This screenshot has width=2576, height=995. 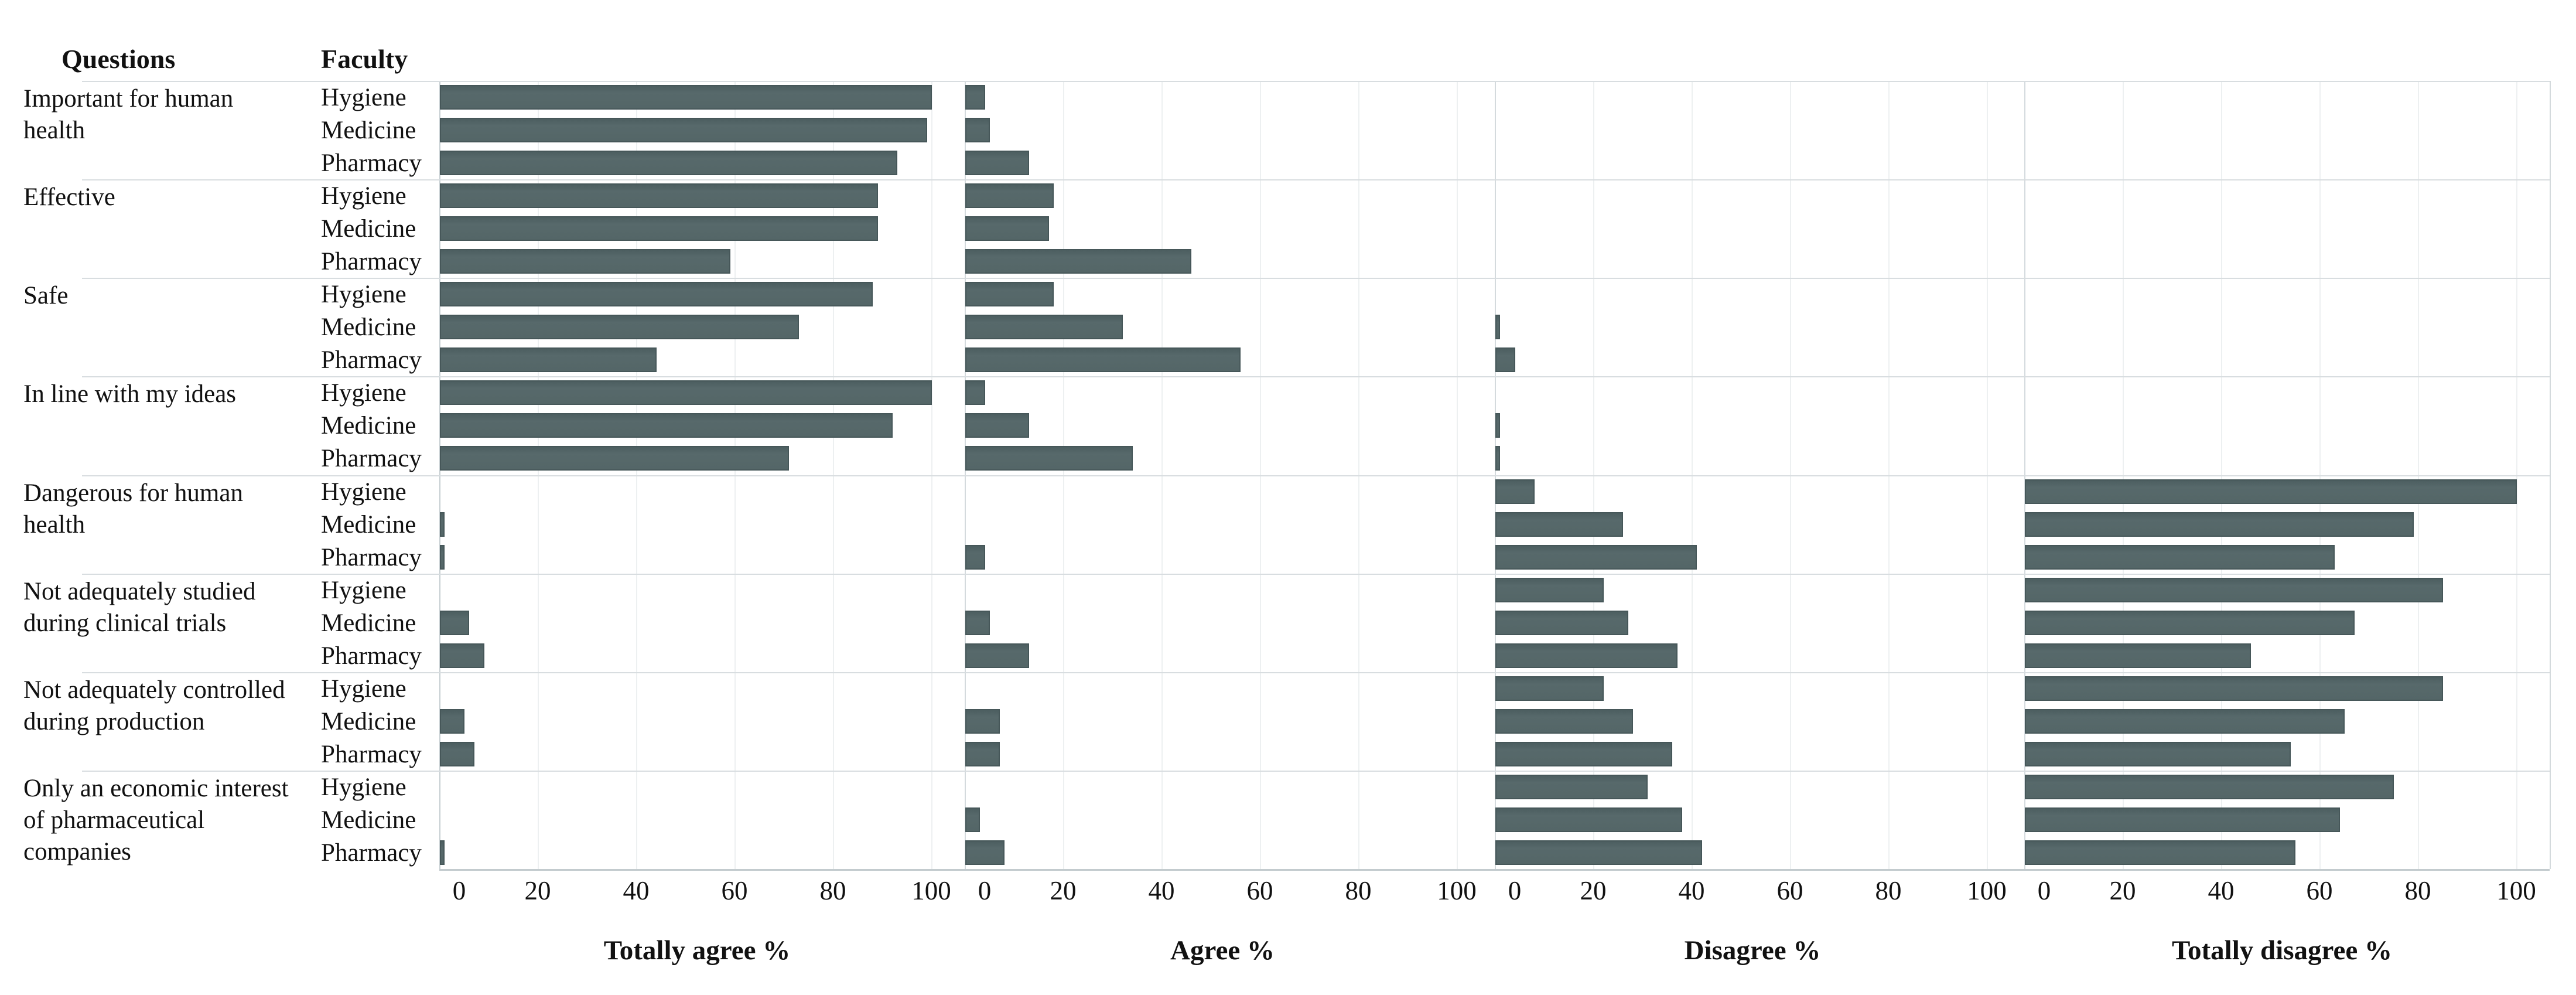 What do you see at coordinates (129, 115) in the screenshot?
I see `question-label: Important for human health` at bounding box center [129, 115].